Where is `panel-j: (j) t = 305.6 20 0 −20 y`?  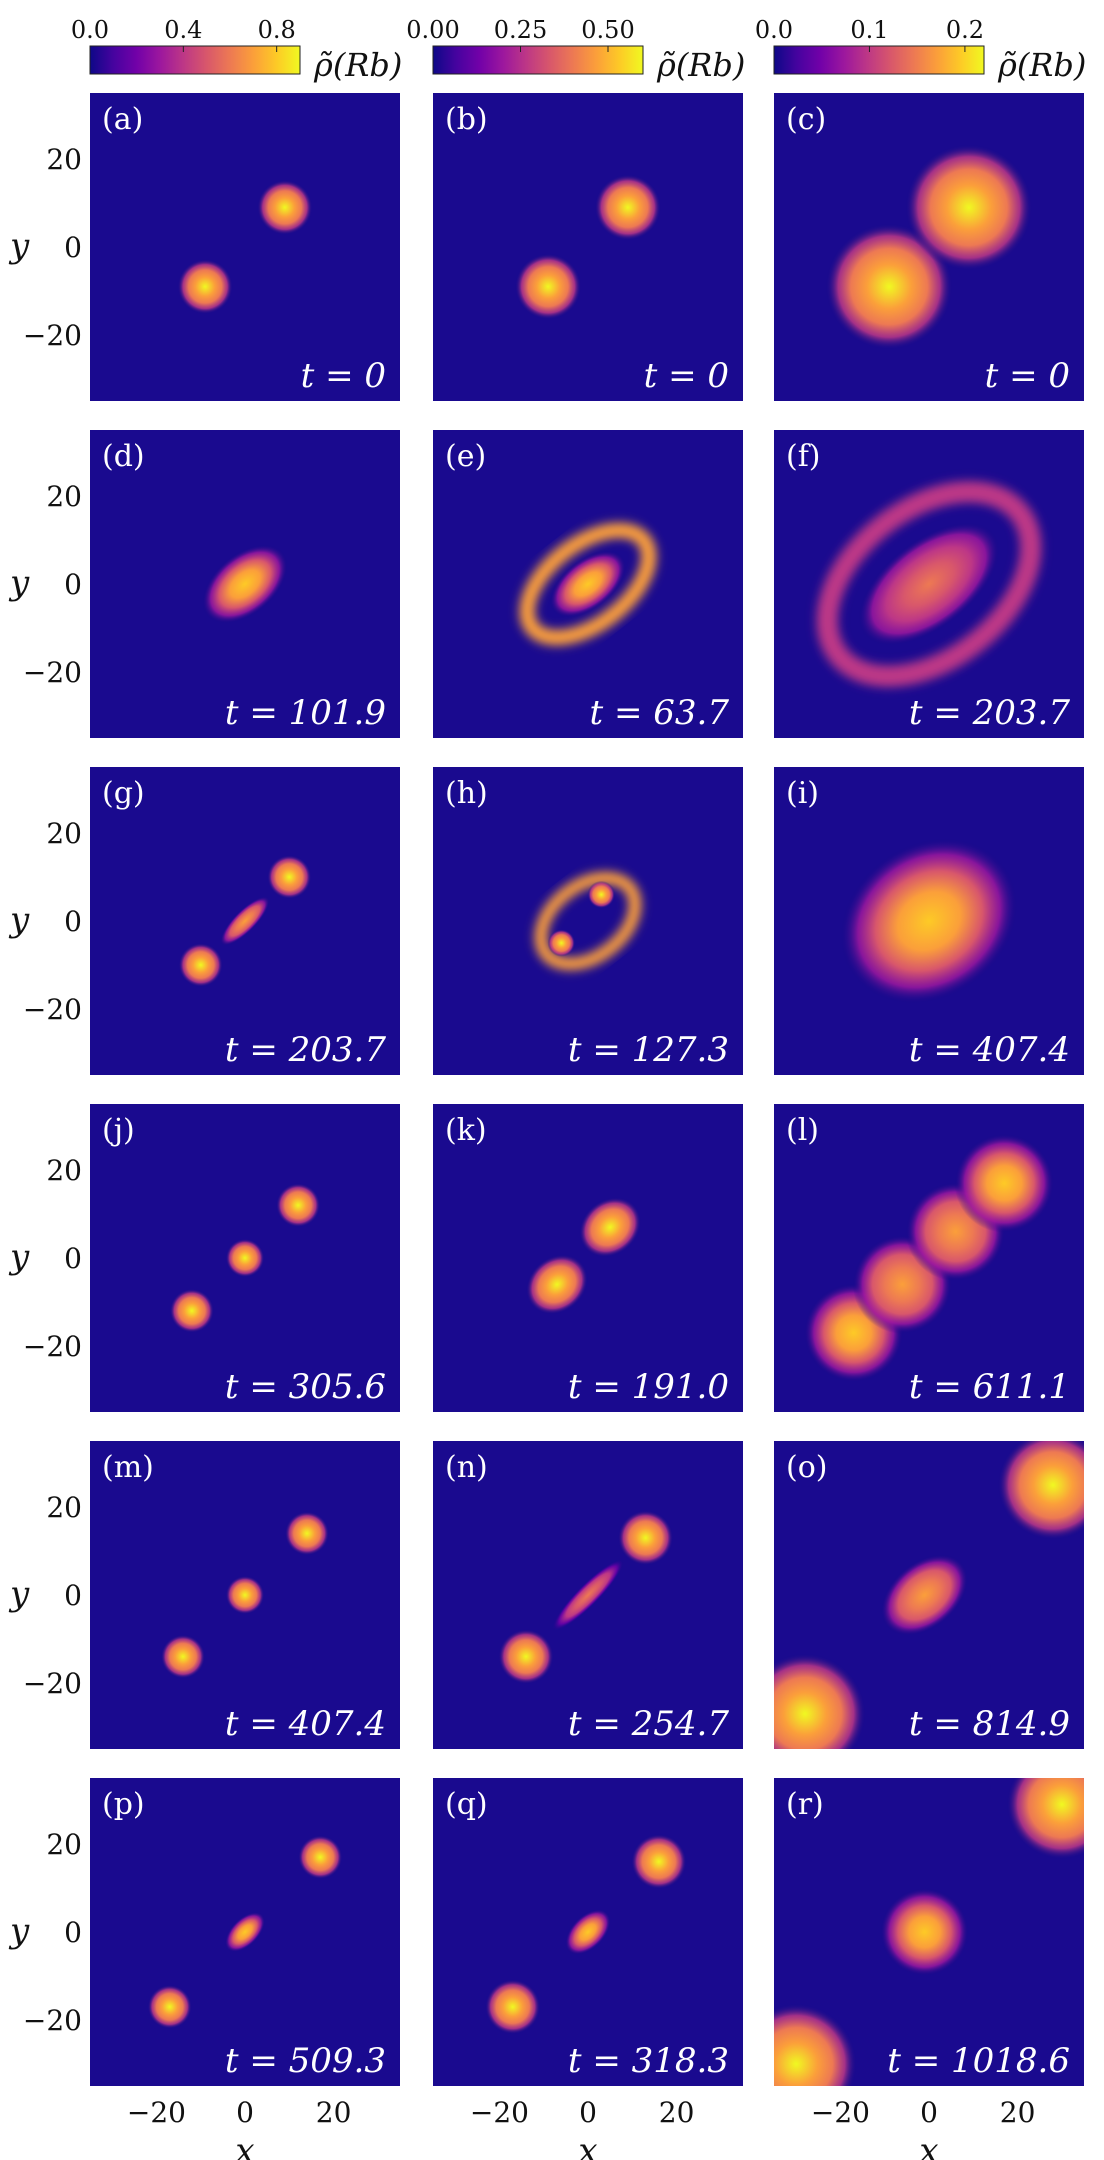
panel-j: (j) t = 305.6 20 0 −20 y is located at coordinates (204, 1258).